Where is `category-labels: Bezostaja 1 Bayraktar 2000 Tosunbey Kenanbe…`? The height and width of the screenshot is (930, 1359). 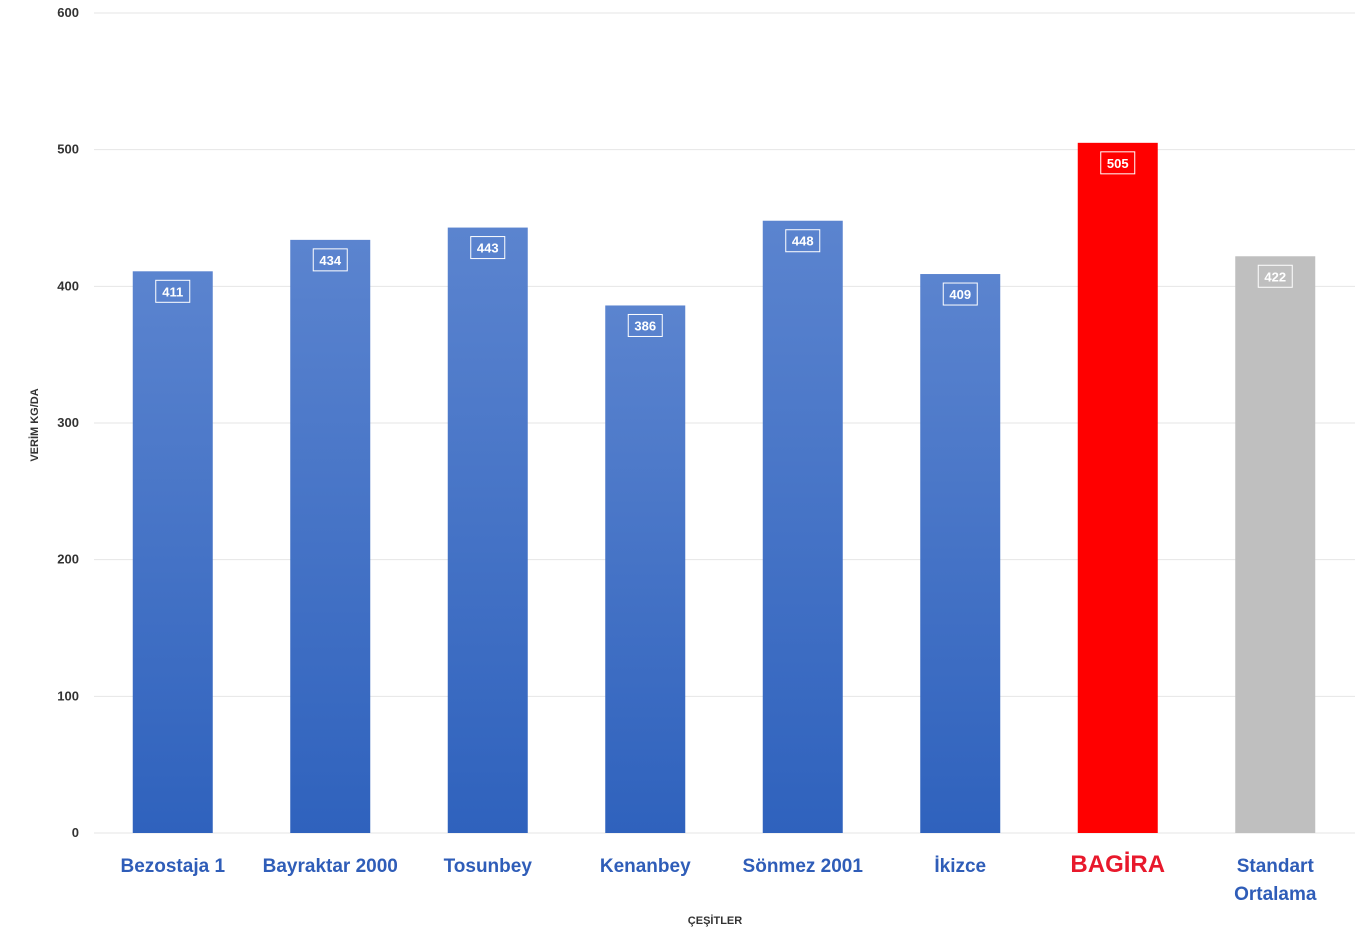
category-labels: Bezostaja 1 Bayraktar 2000 Tosunbey Kenanbe… is located at coordinates (718, 878).